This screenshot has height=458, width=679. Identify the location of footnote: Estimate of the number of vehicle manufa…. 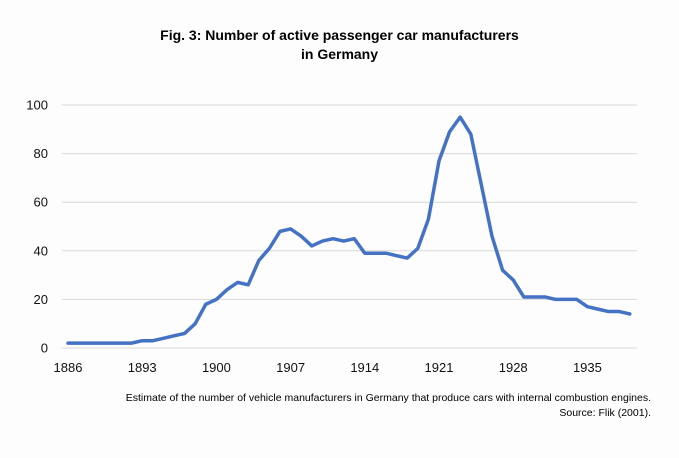
(388, 398).